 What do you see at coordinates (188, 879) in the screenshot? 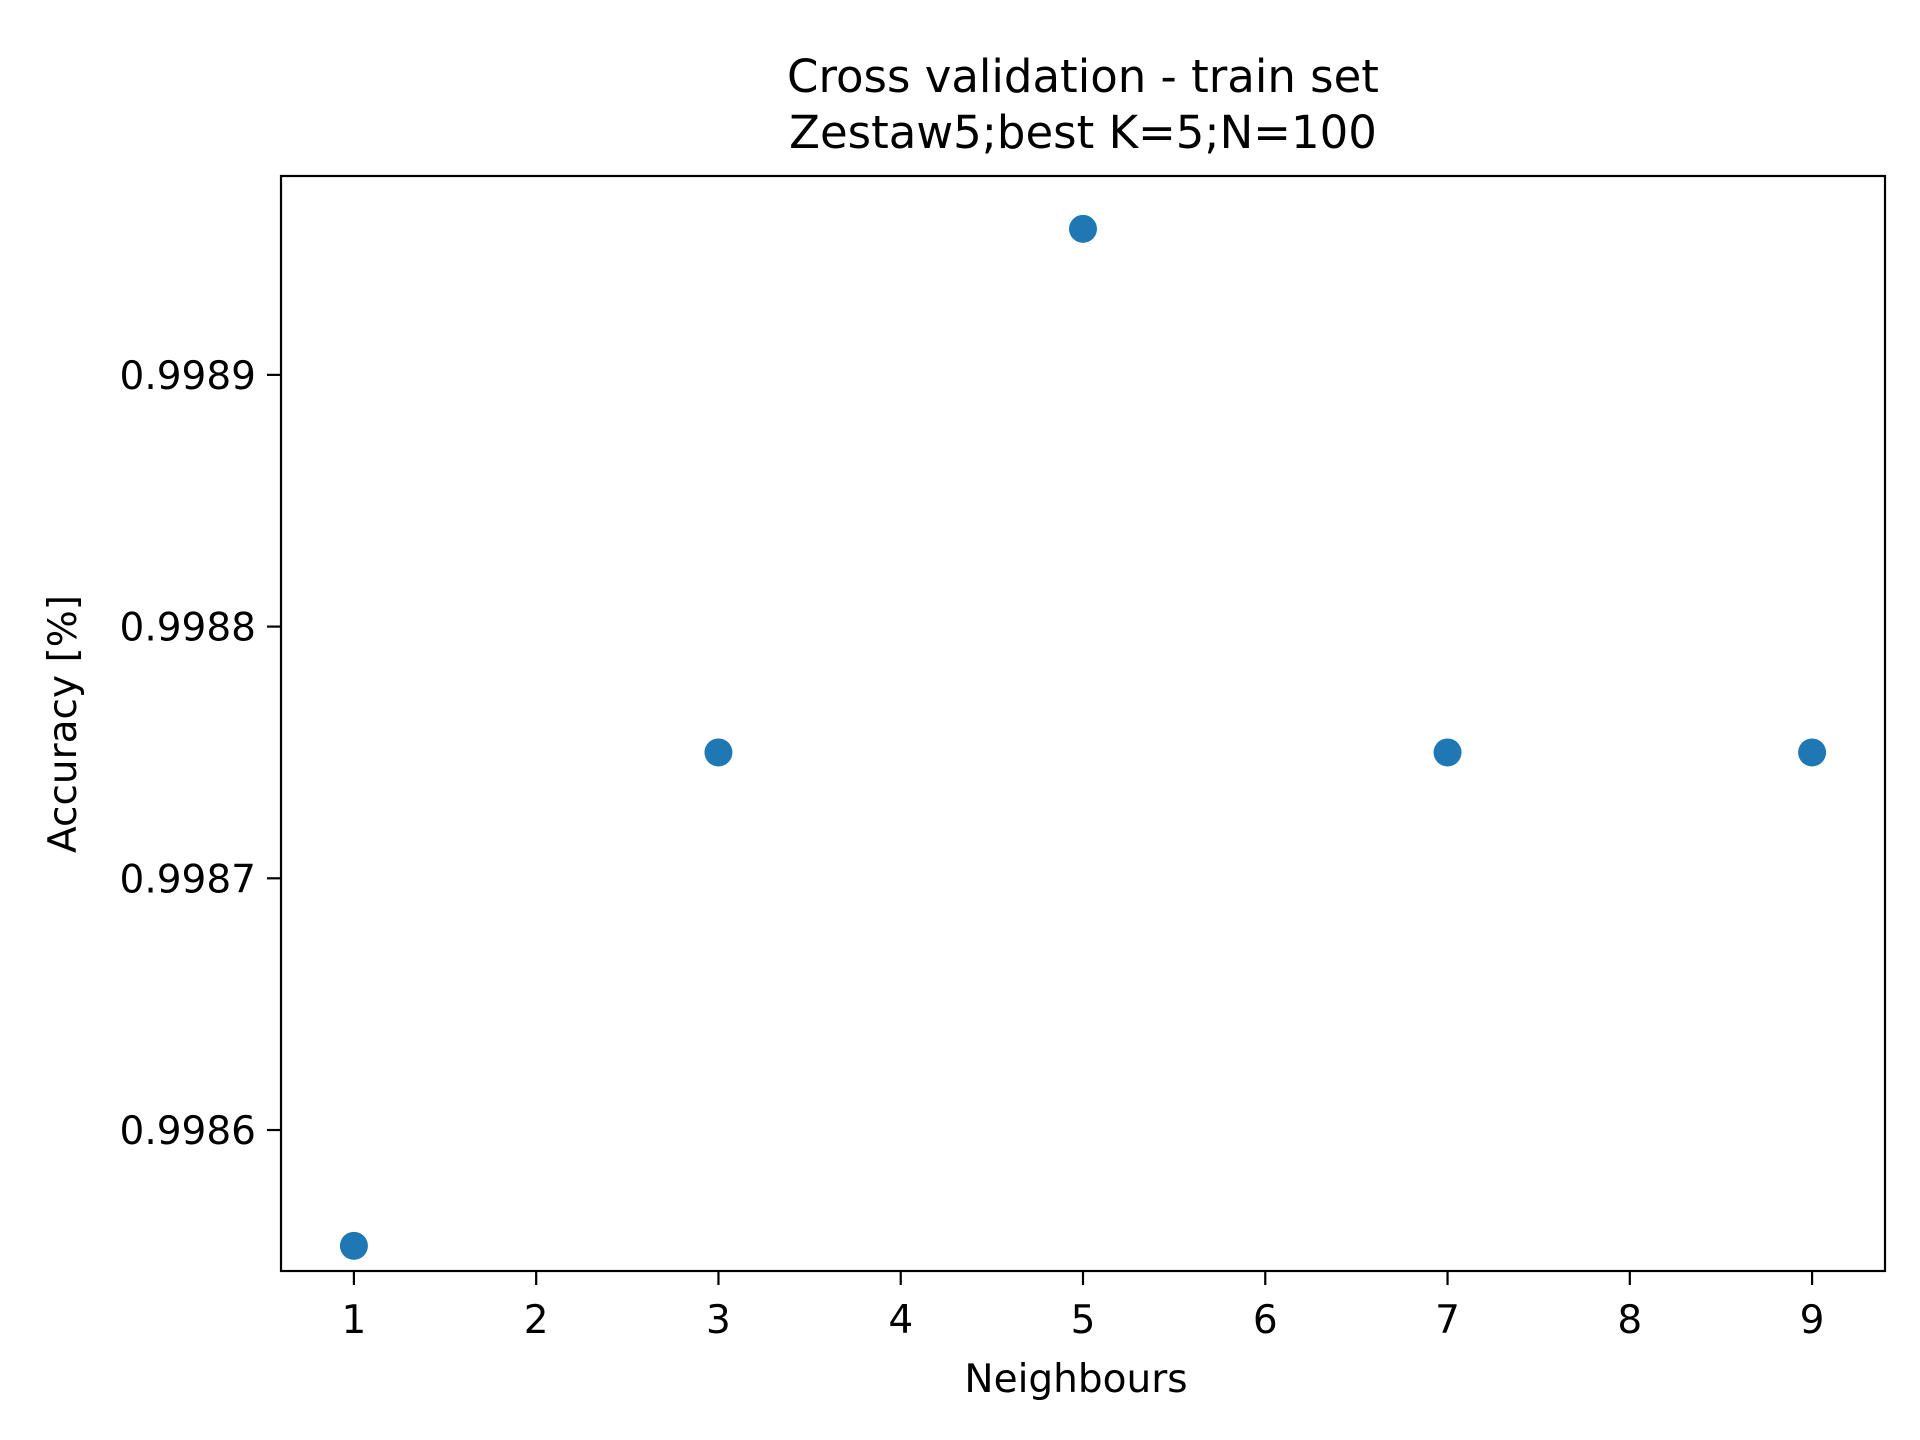
I see `y-tick-label: 0.9987` at bounding box center [188, 879].